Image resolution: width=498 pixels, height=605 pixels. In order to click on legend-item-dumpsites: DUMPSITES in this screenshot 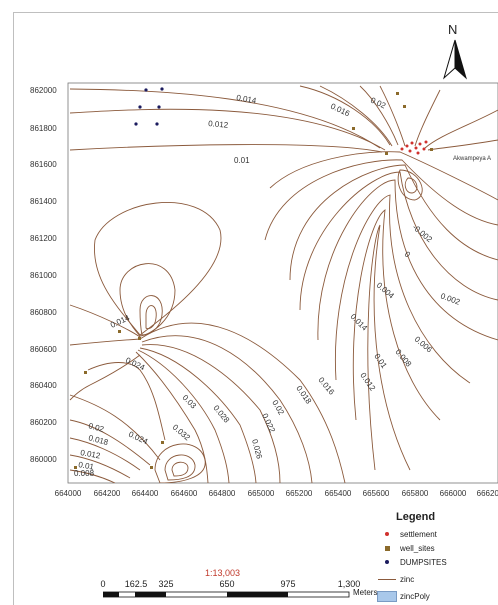, I will do `click(411, 562)`.